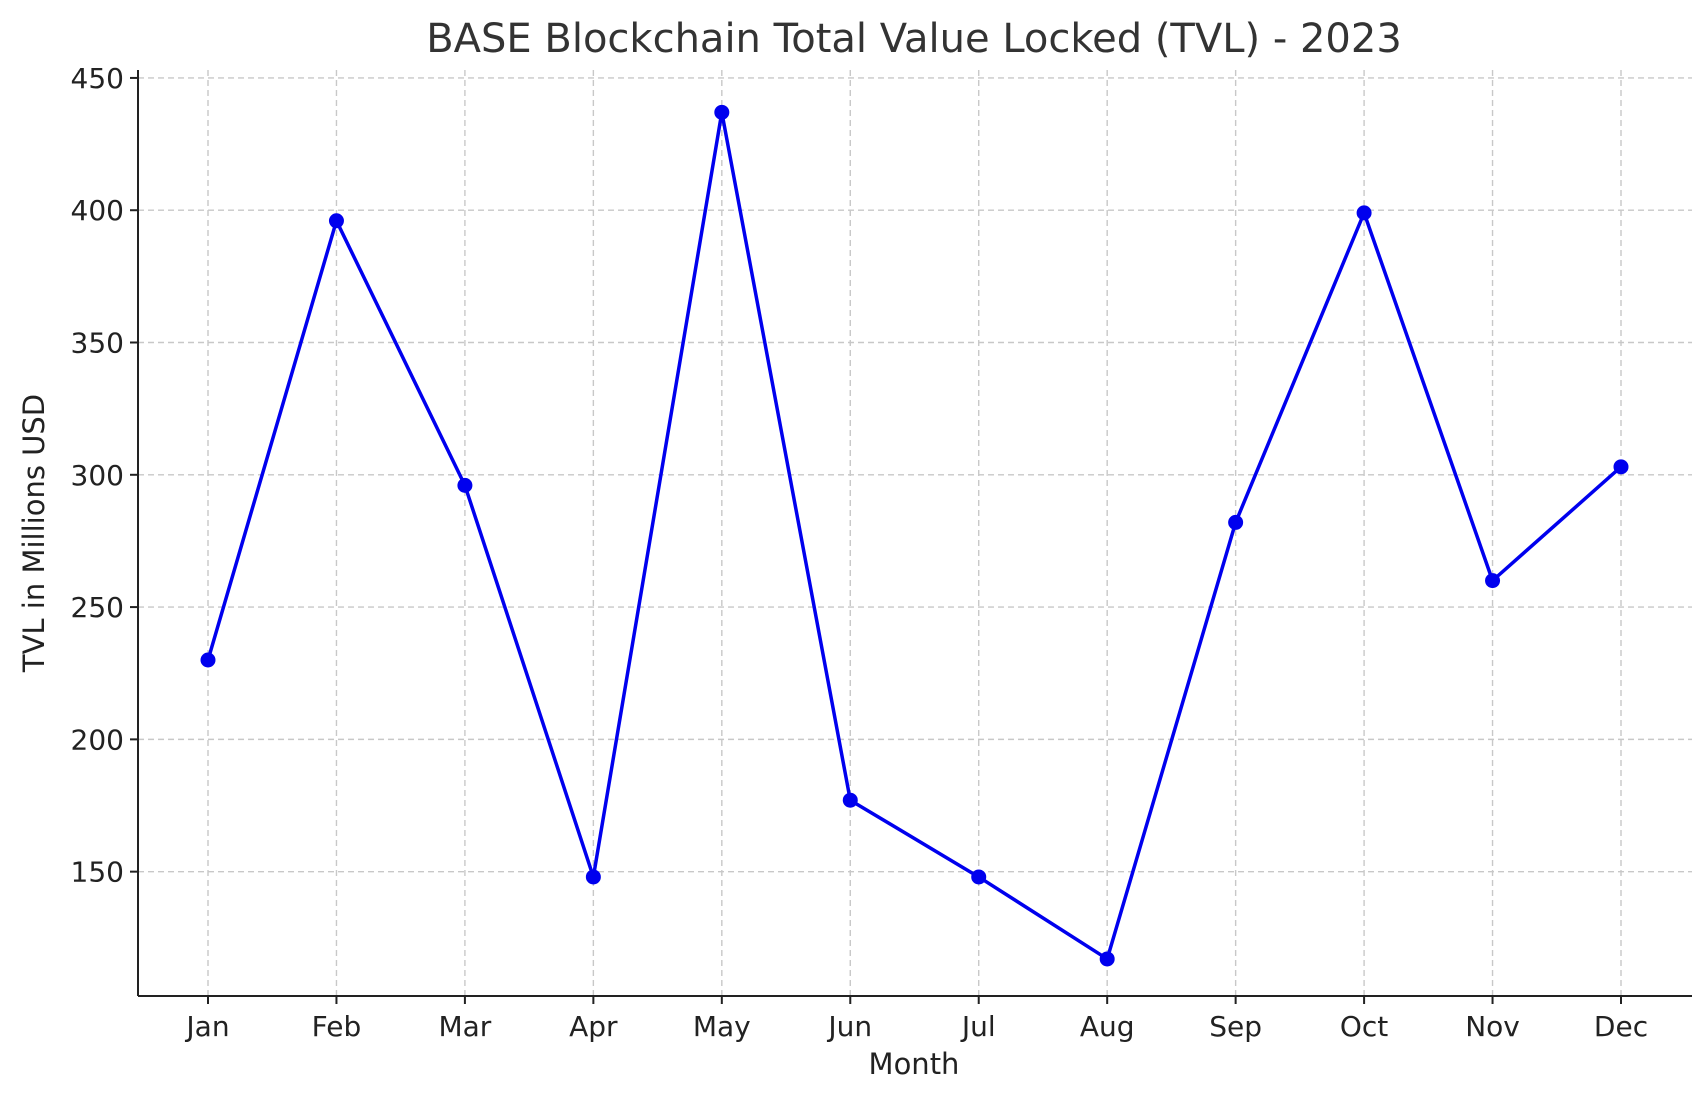 The height and width of the screenshot is (1101, 1707). I want to click on y-ticks: 150 200 250 300 350 400 450, so click(104, 475).